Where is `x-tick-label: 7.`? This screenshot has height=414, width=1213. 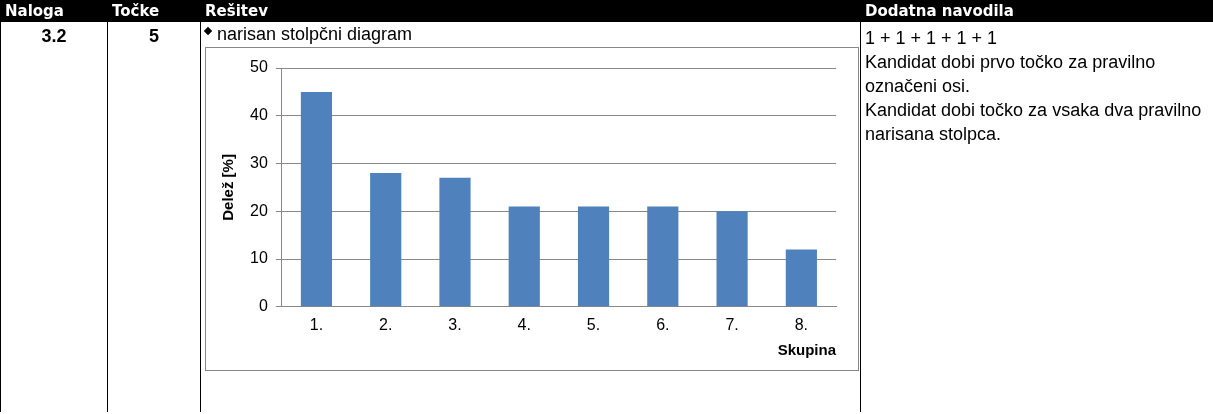
x-tick-label: 7. is located at coordinates (732, 324).